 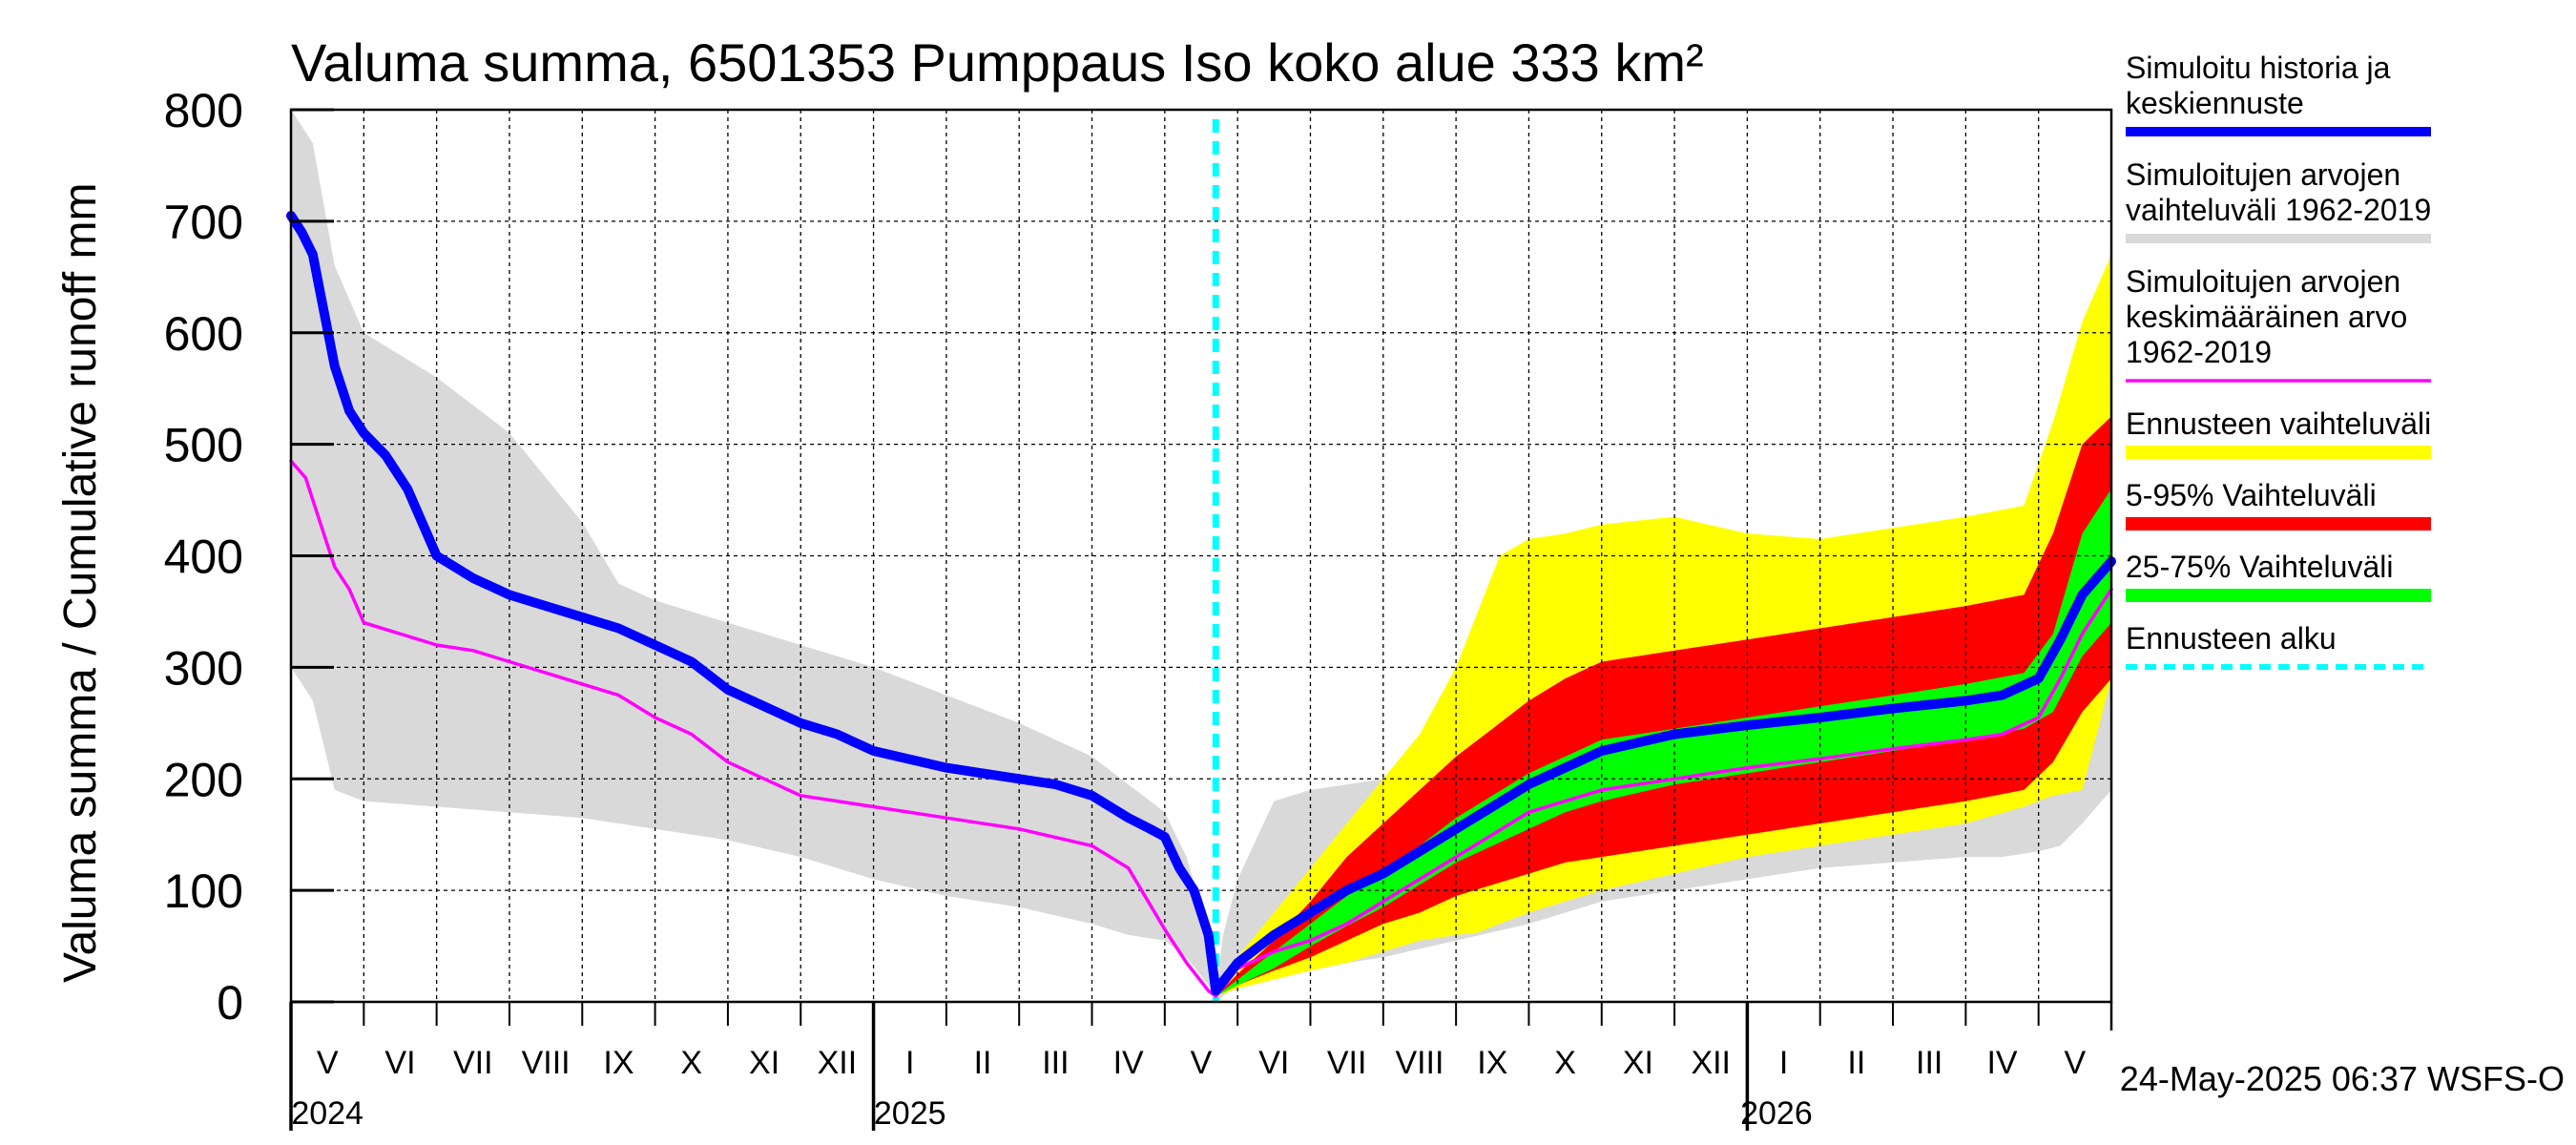 I want to click on x-year-label: 2026, so click(x=1776, y=1113).